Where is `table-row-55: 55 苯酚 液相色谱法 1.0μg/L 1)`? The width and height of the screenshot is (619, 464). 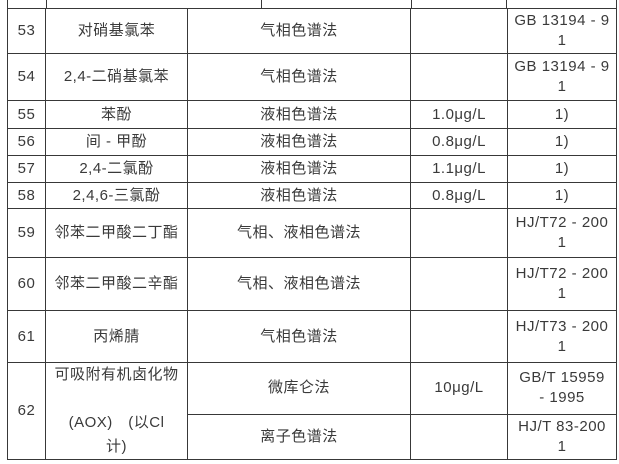 table-row-55: 55 苯酚 液相色谱法 1.0μg/L 1) is located at coordinates (312, 114).